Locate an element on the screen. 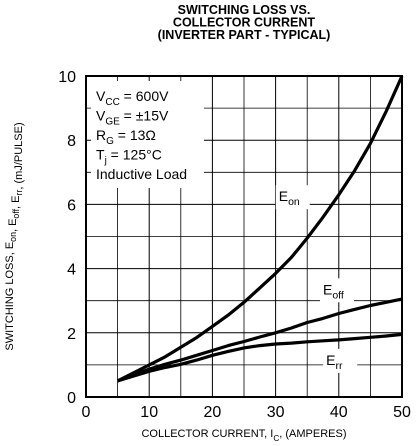 This screenshot has width=417, height=446. series-line-rr is located at coordinates (260, 357).